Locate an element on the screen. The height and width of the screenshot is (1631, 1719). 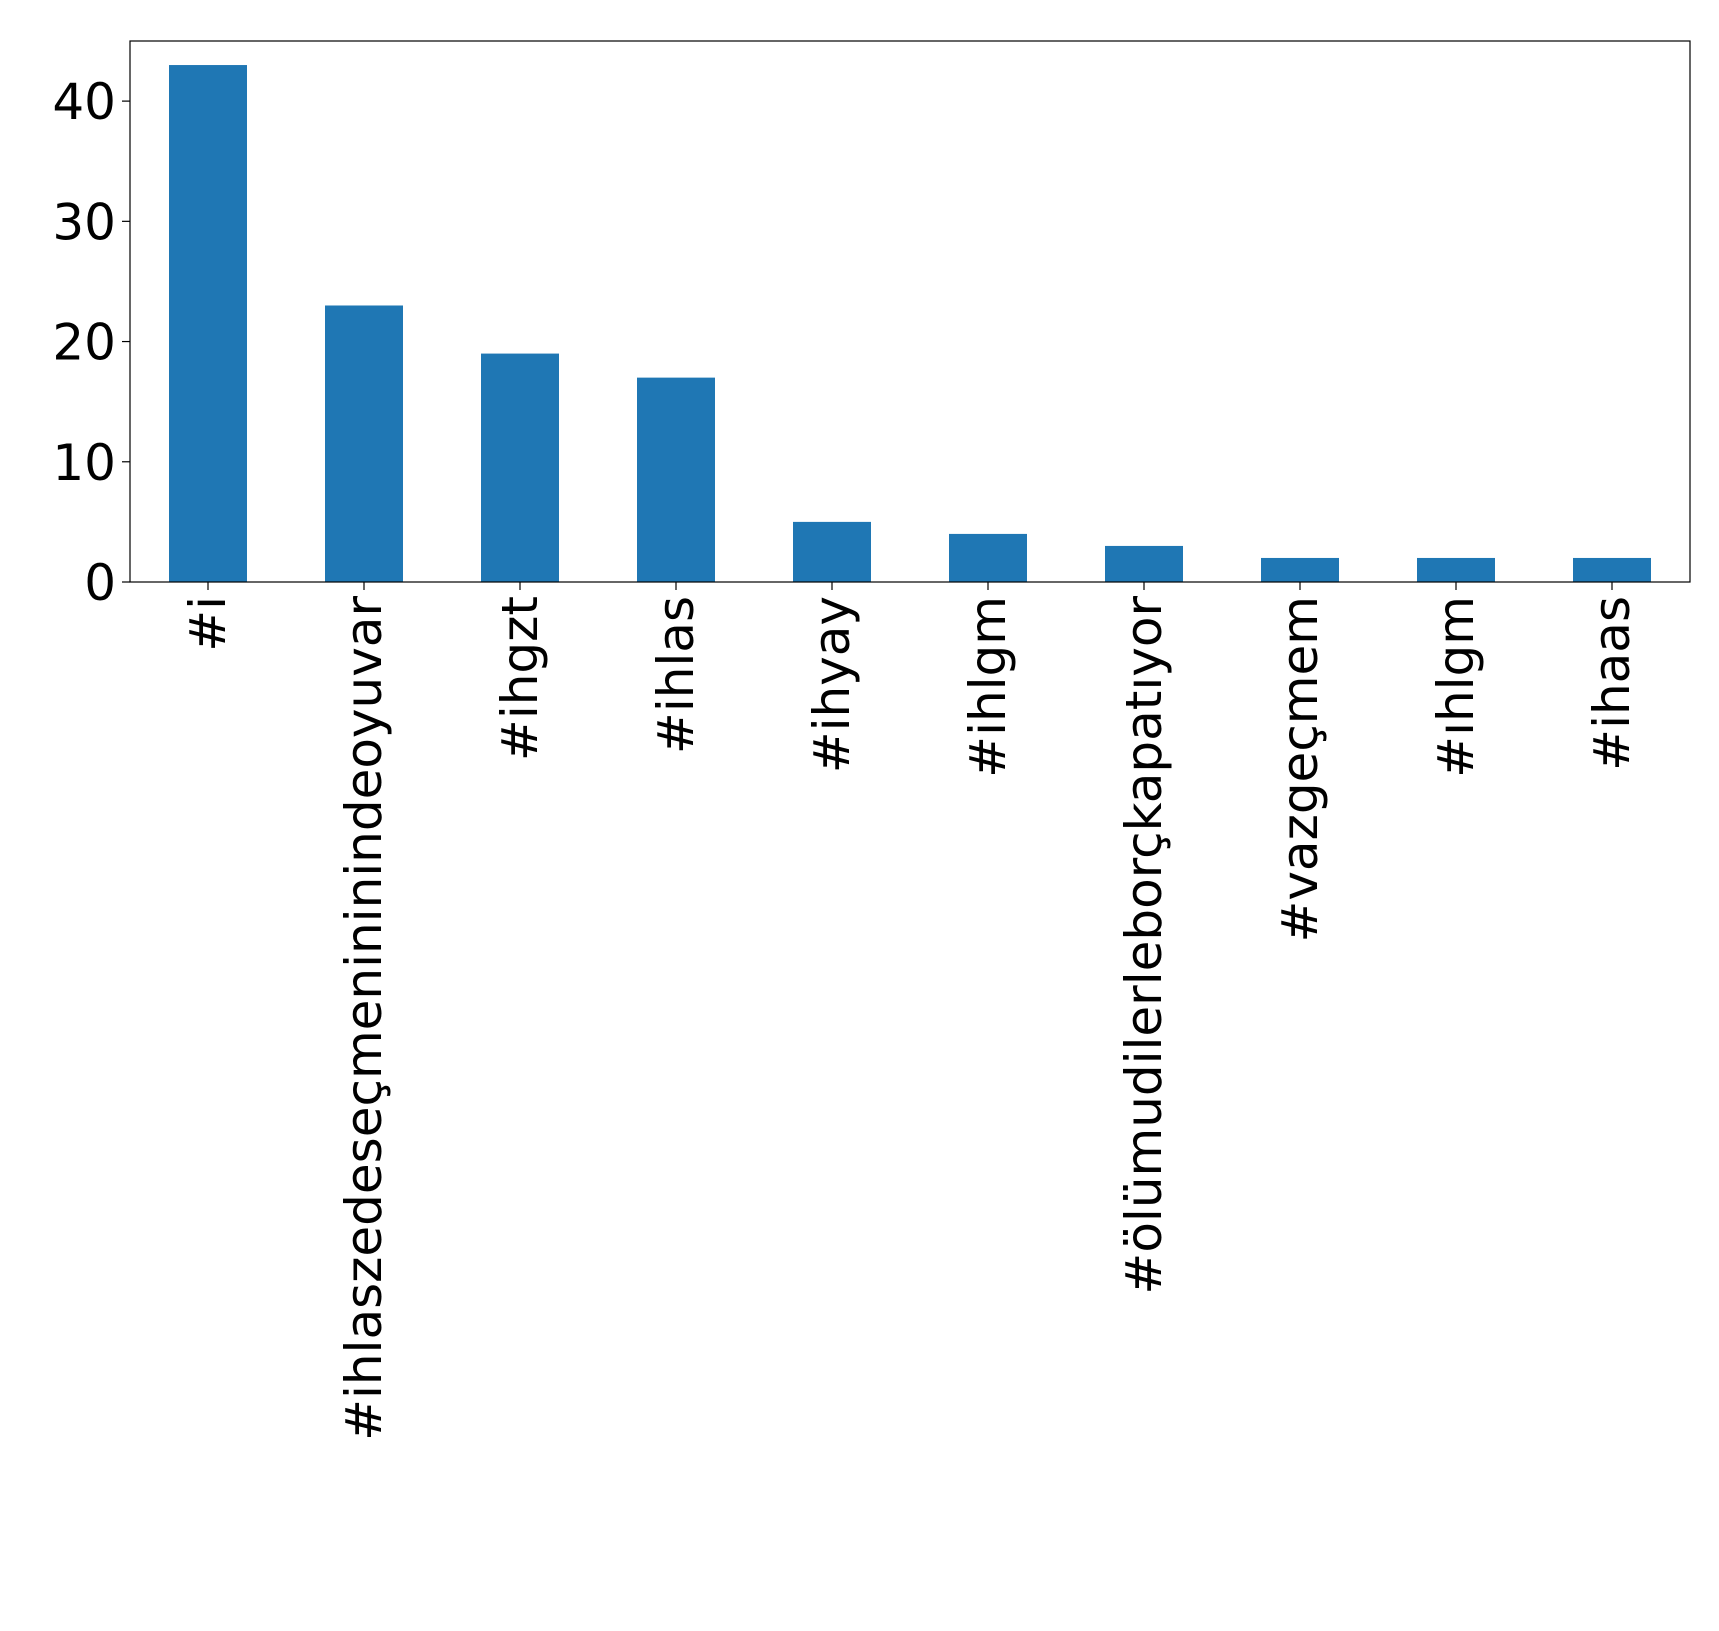
x-tick-label: #ihyay is located at coordinates (832, 684).